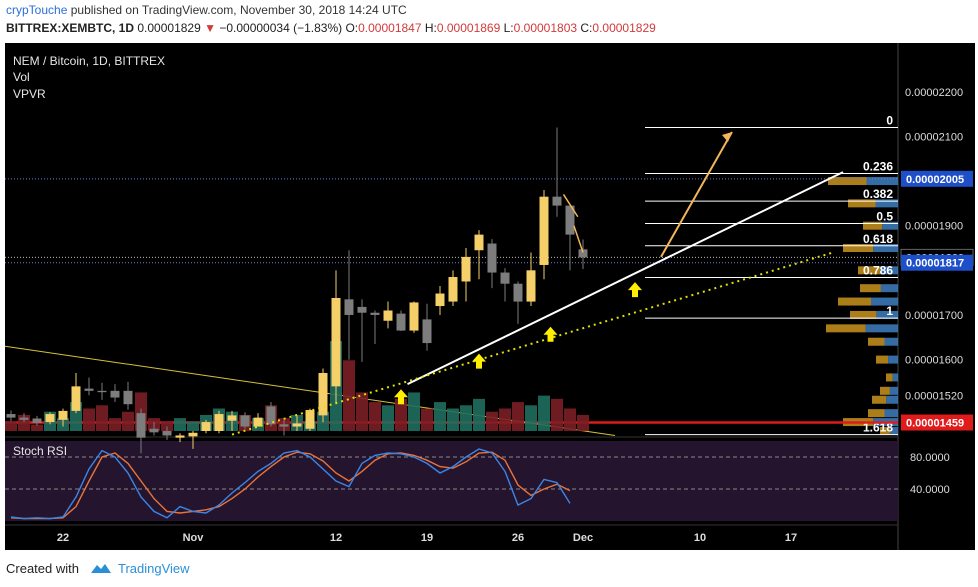 The width and height of the screenshot is (978, 587). Describe the element at coordinates (889, 311) in the screenshot. I see `fib-level-label: 1` at that location.